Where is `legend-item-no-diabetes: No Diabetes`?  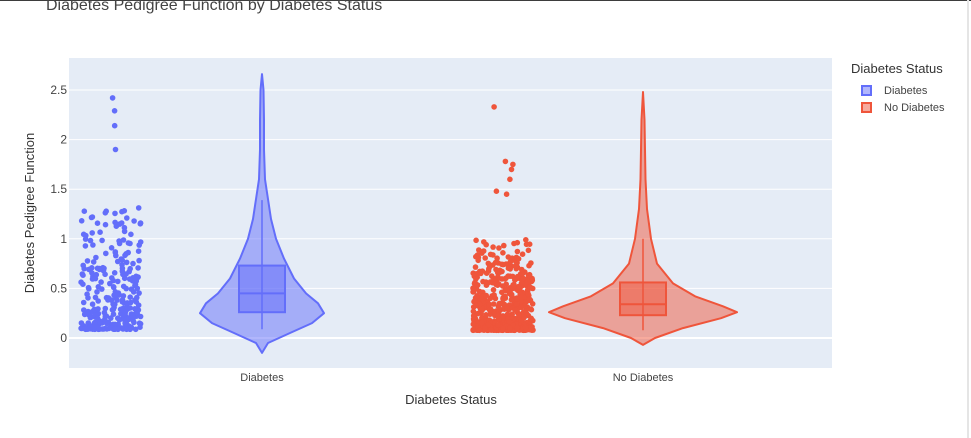
legend-item-no-diabetes: No Diabetes is located at coordinates (898, 107).